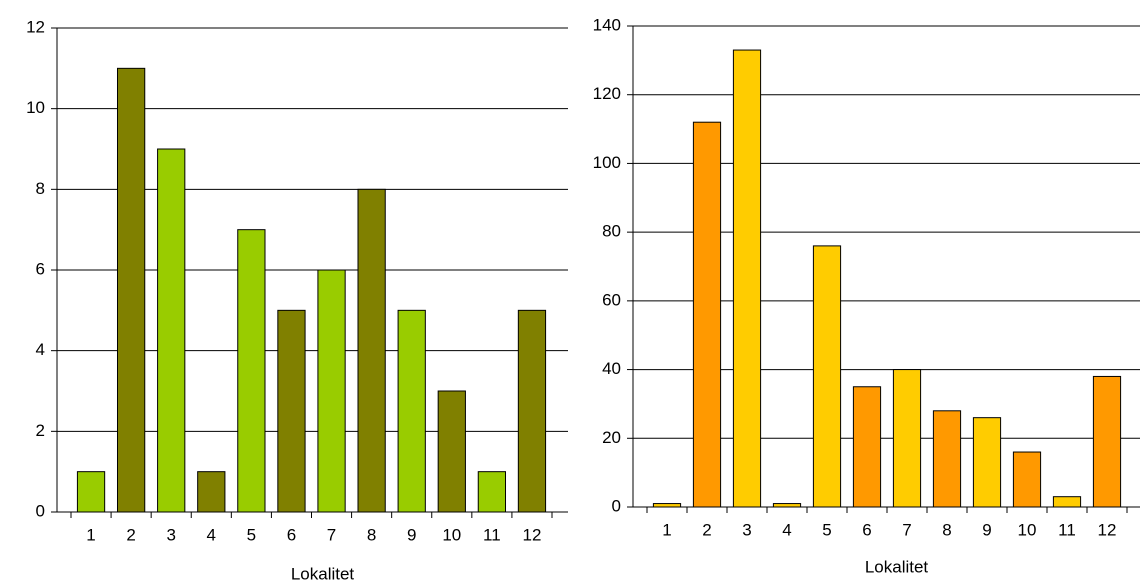 Image resolution: width=1140 pixels, height=581 pixels. Describe the element at coordinates (607, 162) in the screenshot. I see `y-tick-label: 100` at that location.